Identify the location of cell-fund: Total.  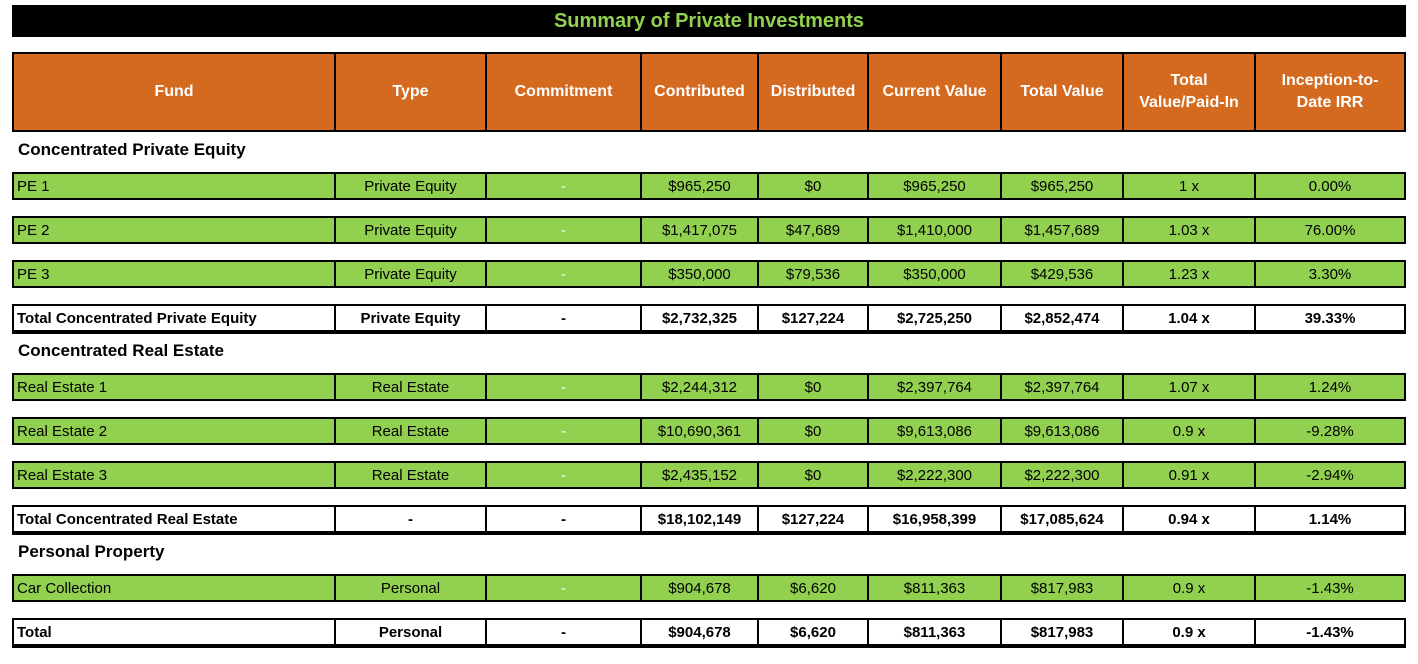
(173, 632).